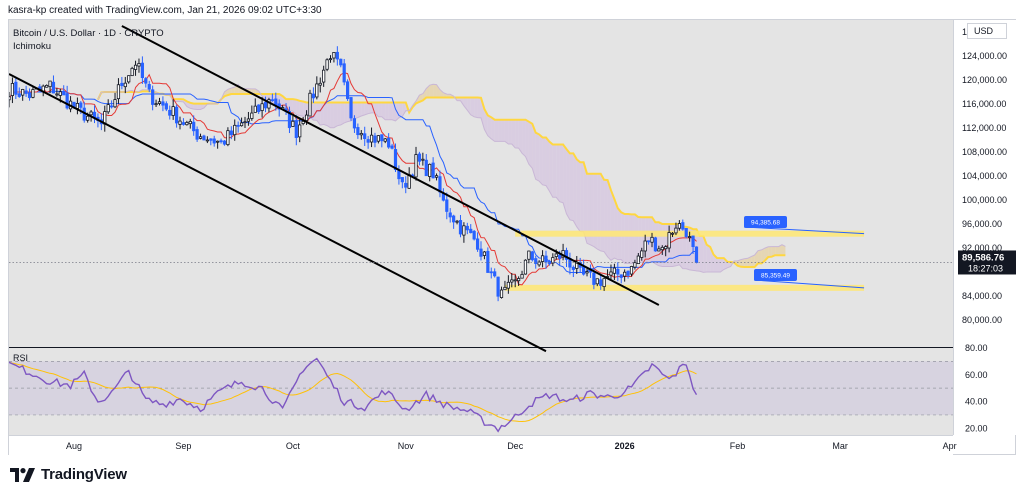 This screenshot has height=496, width=1024. What do you see at coordinates (738, 446) in the screenshot?
I see `time-axis-tick-label: Feb` at bounding box center [738, 446].